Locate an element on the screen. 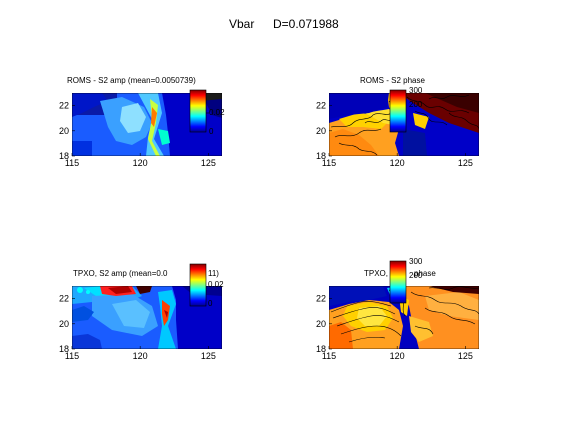 The width and height of the screenshot is (576, 432). panel-title: TPXO, S is located at coordinates (380, 273).